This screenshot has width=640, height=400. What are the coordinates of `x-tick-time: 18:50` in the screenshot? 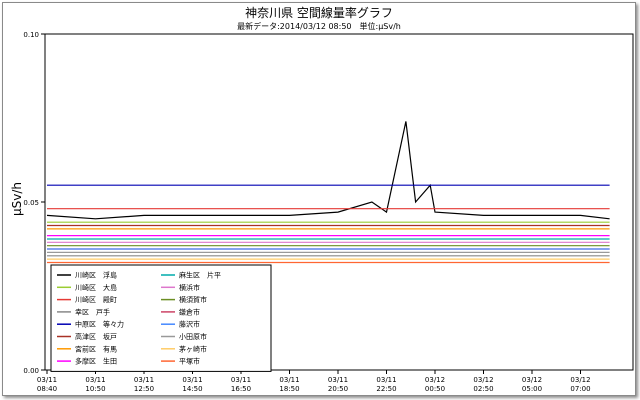 It's located at (289, 389).